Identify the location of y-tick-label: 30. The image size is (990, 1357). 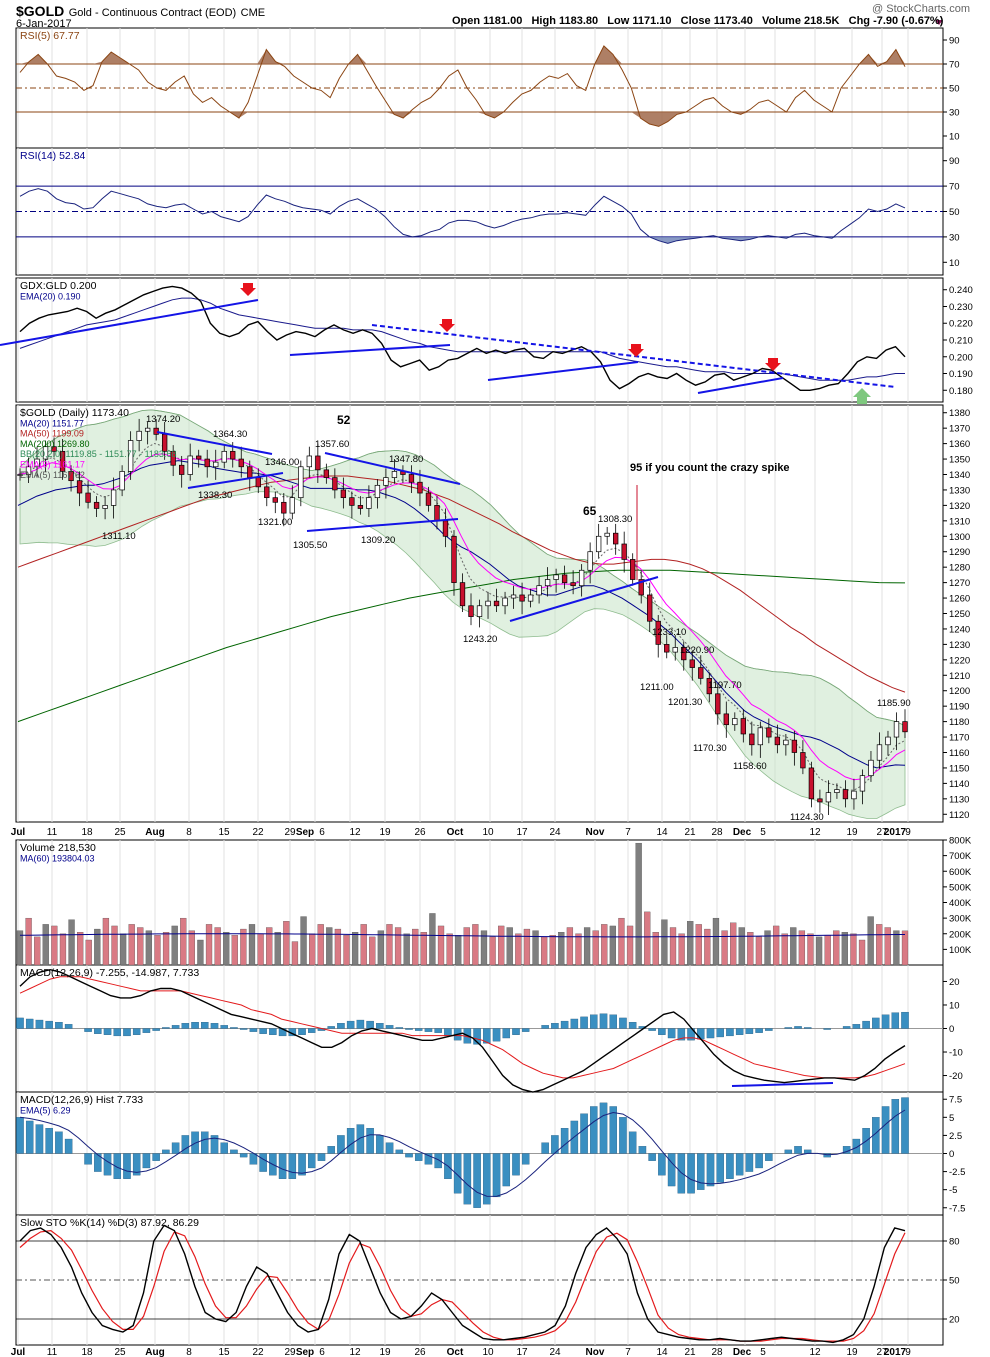
(954, 113).